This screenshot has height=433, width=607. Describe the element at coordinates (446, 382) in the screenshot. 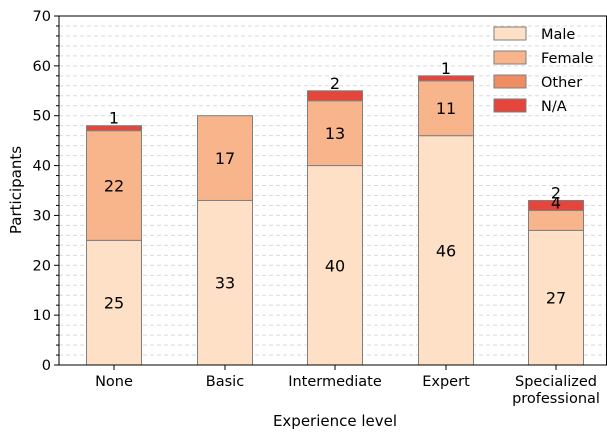

I see `x-tick-label: Expert` at that location.